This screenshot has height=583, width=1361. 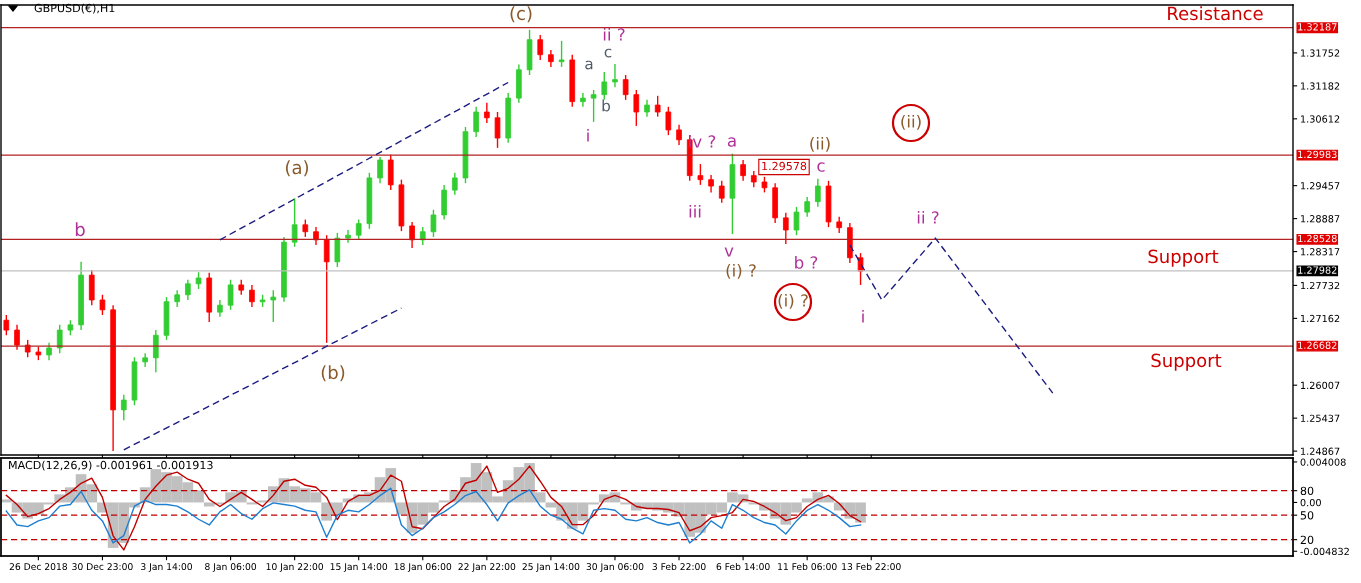 I want to click on line-series, so click(x=433, y=515).